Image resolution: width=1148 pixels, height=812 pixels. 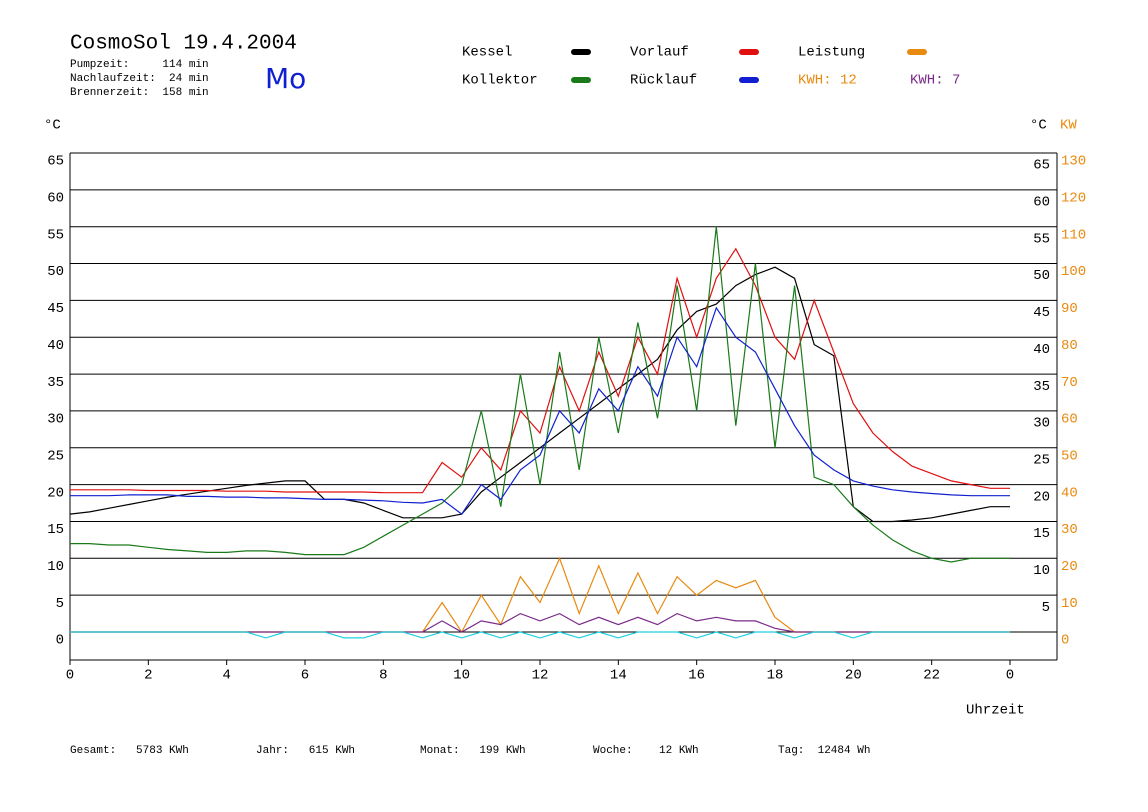 I want to click on x-tick-label: 14, so click(x=618, y=676).